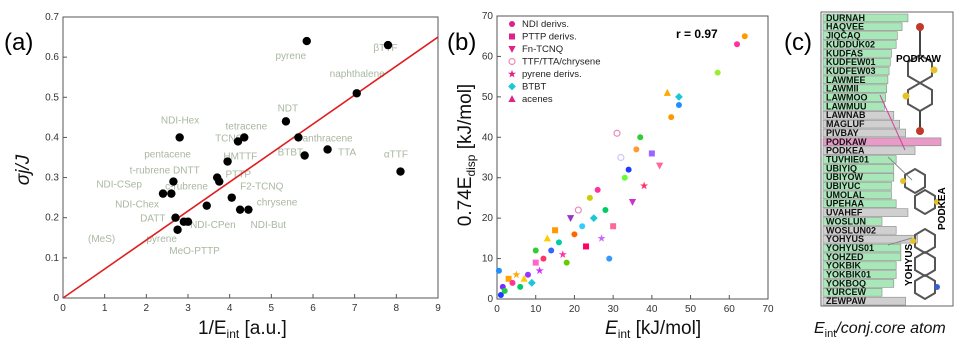 The width and height of the screenshot is (956, 340). What do you see at coordinates (846, 301) in the screenshot?
I see `bar-label: ZEWPAW` at bounding box center [846, 301].